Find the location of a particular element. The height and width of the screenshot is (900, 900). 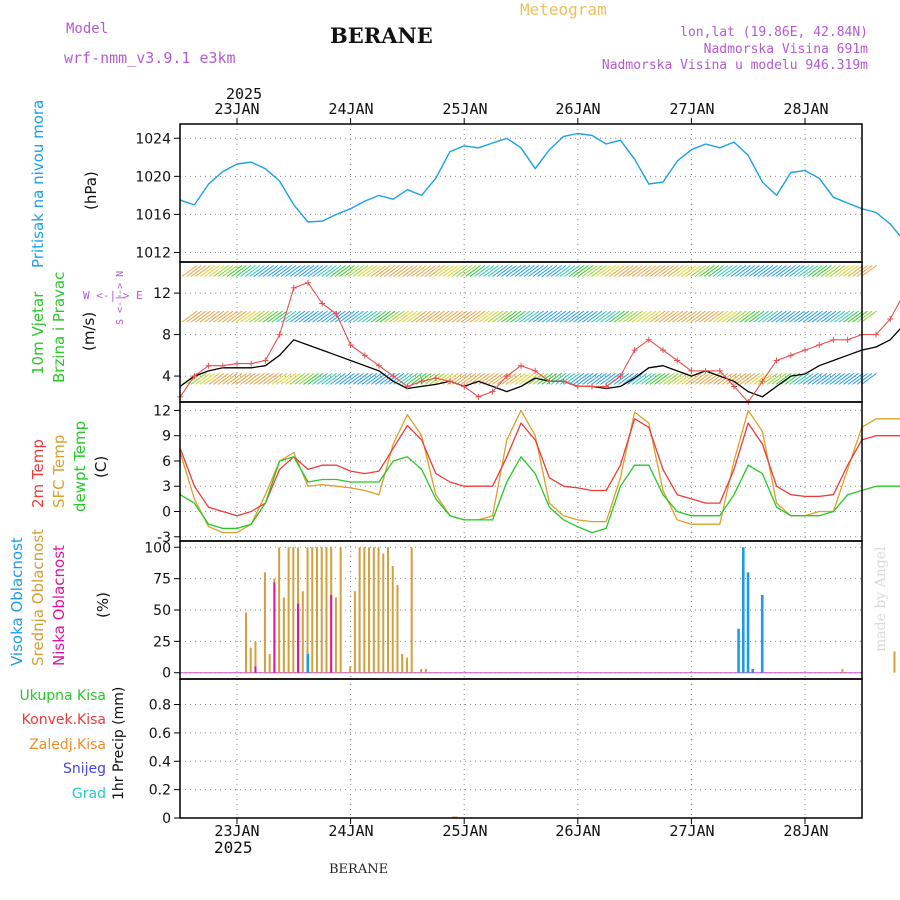

pressure-series-line is located at coordinates (539, 184).